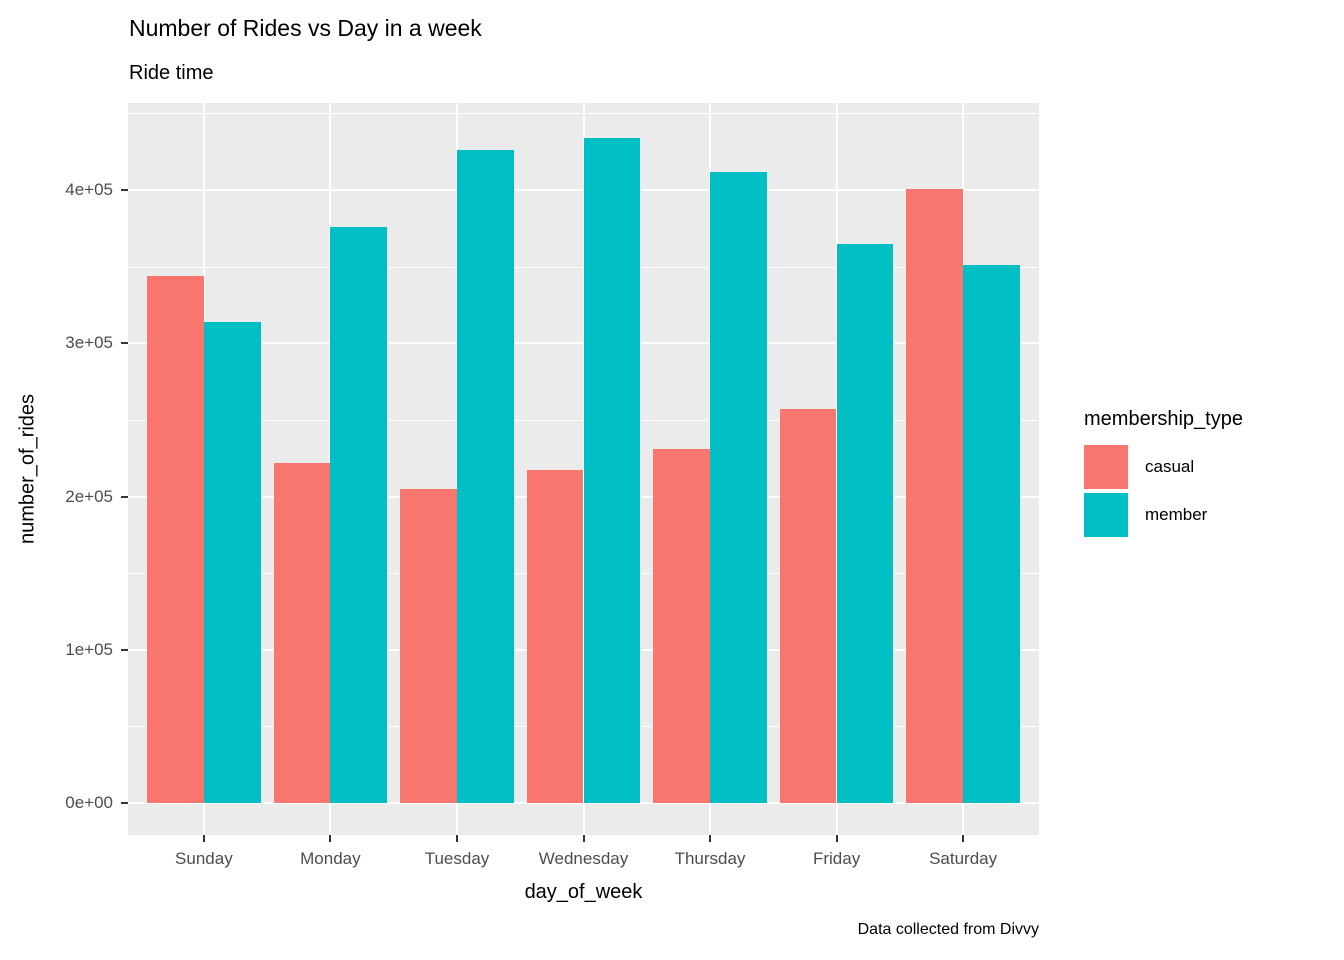  What do you see at coordinates (175, 539) in the screenshot?
I see `bar-casual-sunday` at bounding box center [175, 539].